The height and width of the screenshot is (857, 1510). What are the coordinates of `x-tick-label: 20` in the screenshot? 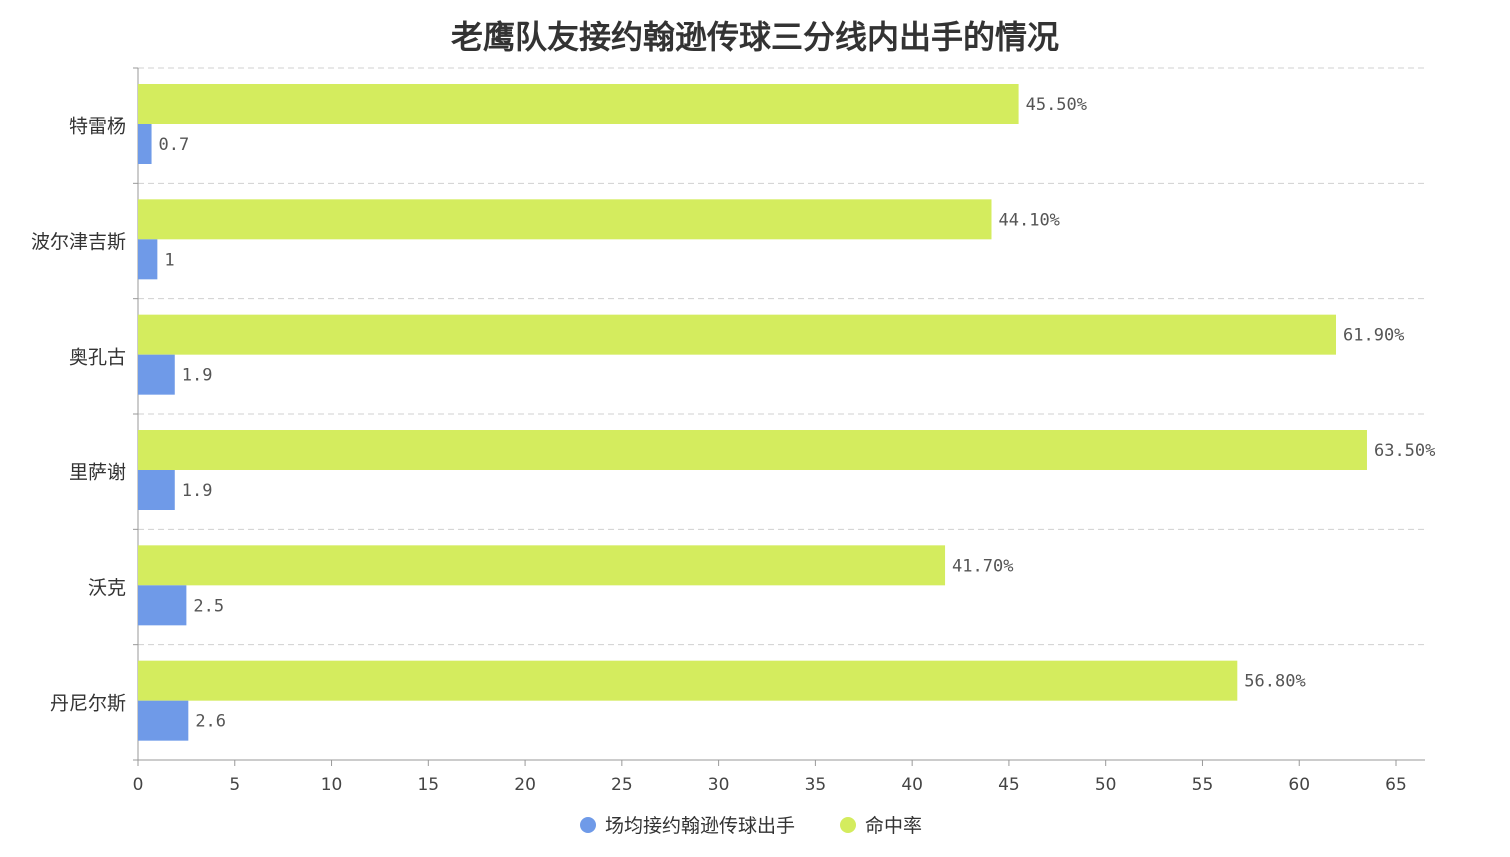 It's located at (525, 785).